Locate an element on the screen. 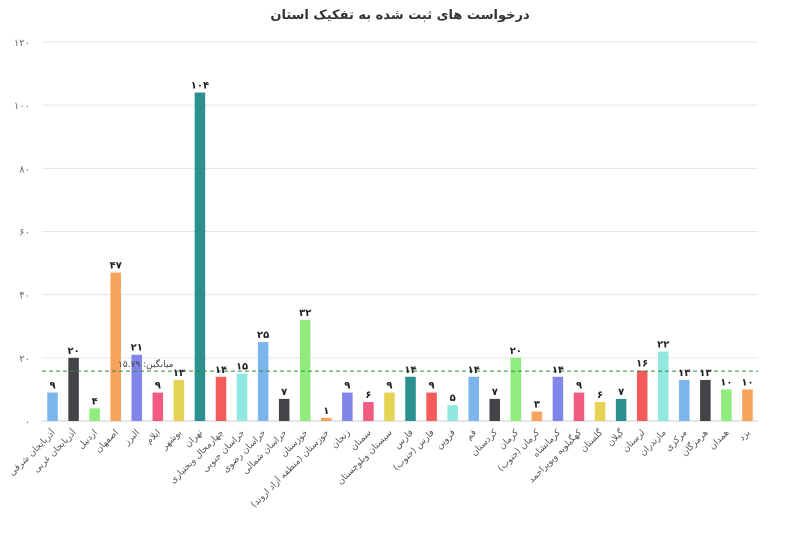  bar-value-label: ۲۵ is located at coordinates (263, 335).